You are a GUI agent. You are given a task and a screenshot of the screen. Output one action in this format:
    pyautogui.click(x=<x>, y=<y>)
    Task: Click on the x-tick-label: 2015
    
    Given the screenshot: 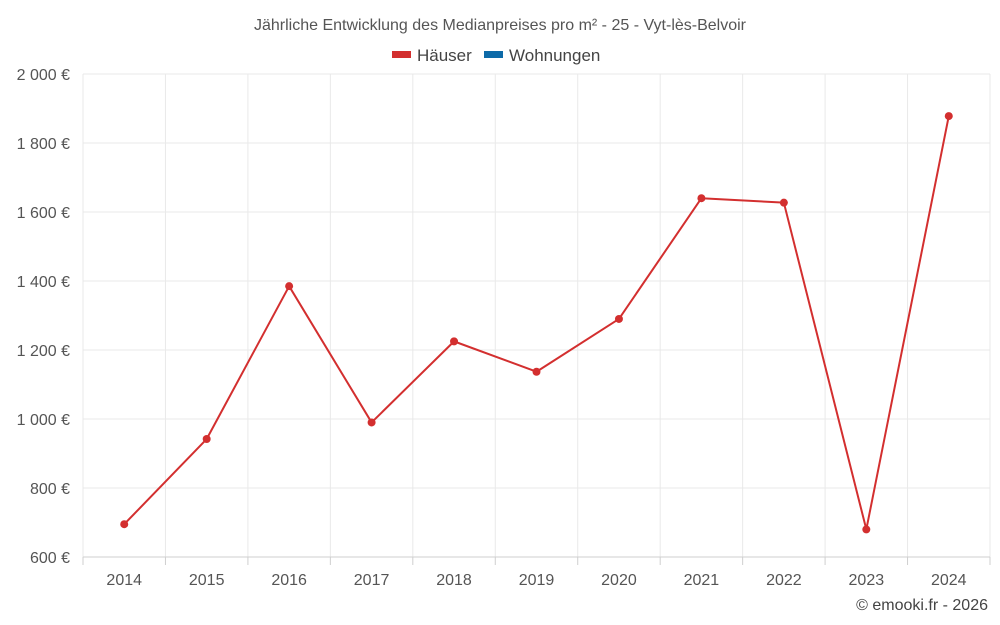 What is the action you would take?
    pyautogui.click(x=207, y=580)
    